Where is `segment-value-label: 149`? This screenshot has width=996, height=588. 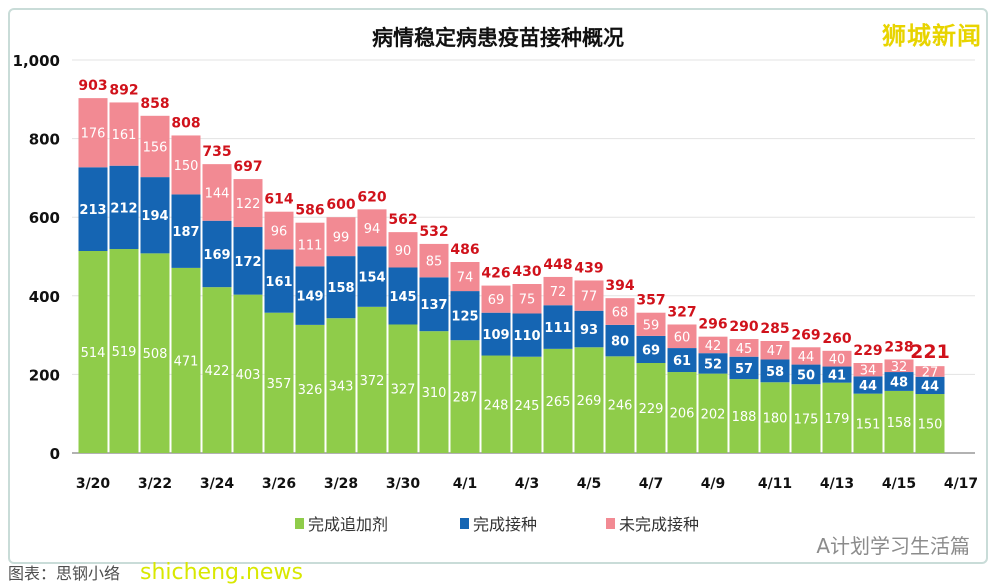 segment-value-label: 149 is located at coordinates (309, 297).